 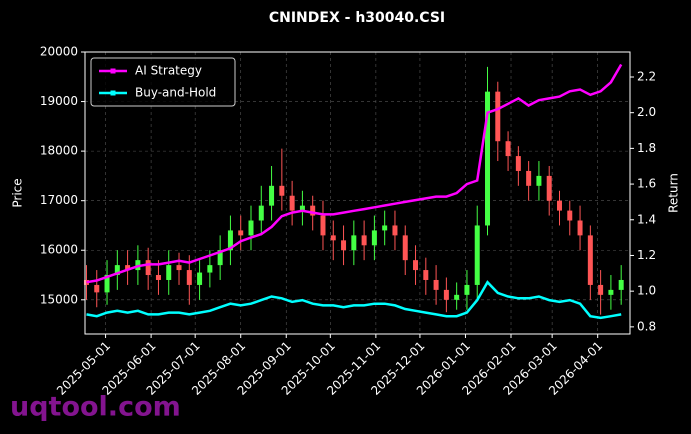 What do you see at coordinates (646, 255) in the screenshot?
I see `y2-tick-label: 1.2` at bounding box center [646, 255].